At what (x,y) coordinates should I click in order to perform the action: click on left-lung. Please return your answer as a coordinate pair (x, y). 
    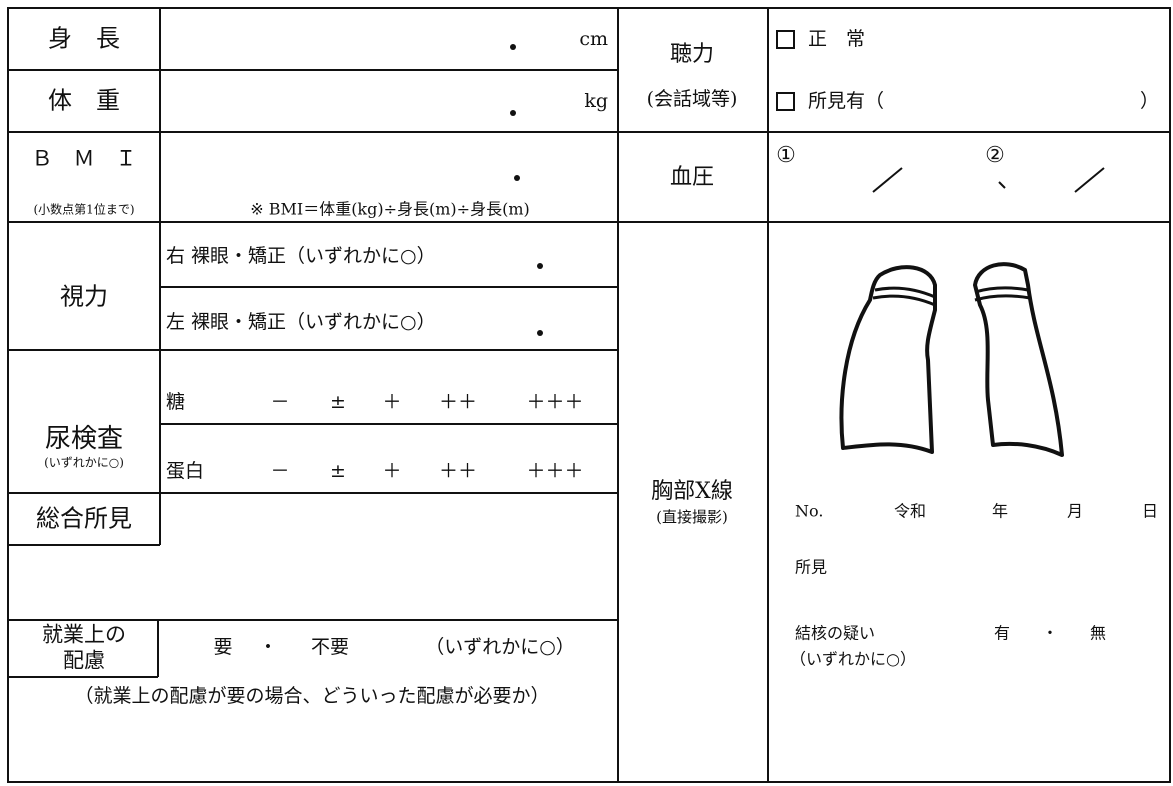
    Looking at the image, I should click on (888, 359).